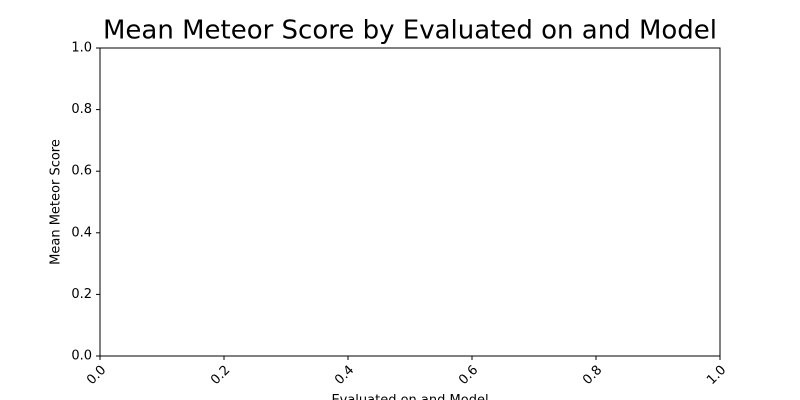 The width and height of the screenshot is (800, 400). What do you see at coordinates (81, 109) in the screenshot?
I see `y-tick-label: 0.8` at bounding box center [81, 109].